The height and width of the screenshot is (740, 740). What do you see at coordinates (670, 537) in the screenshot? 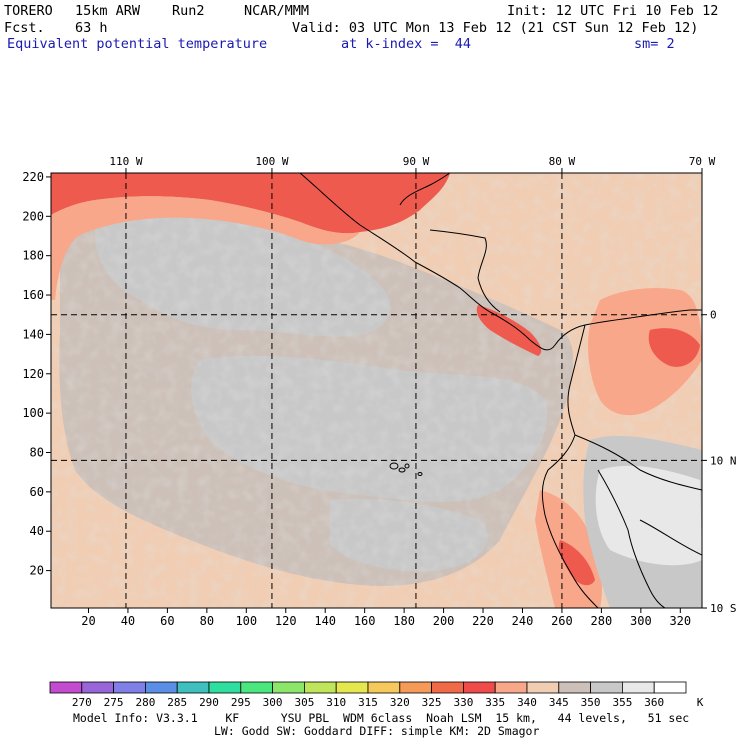
I see `border-bolivia` at bounding box center [670, 537].